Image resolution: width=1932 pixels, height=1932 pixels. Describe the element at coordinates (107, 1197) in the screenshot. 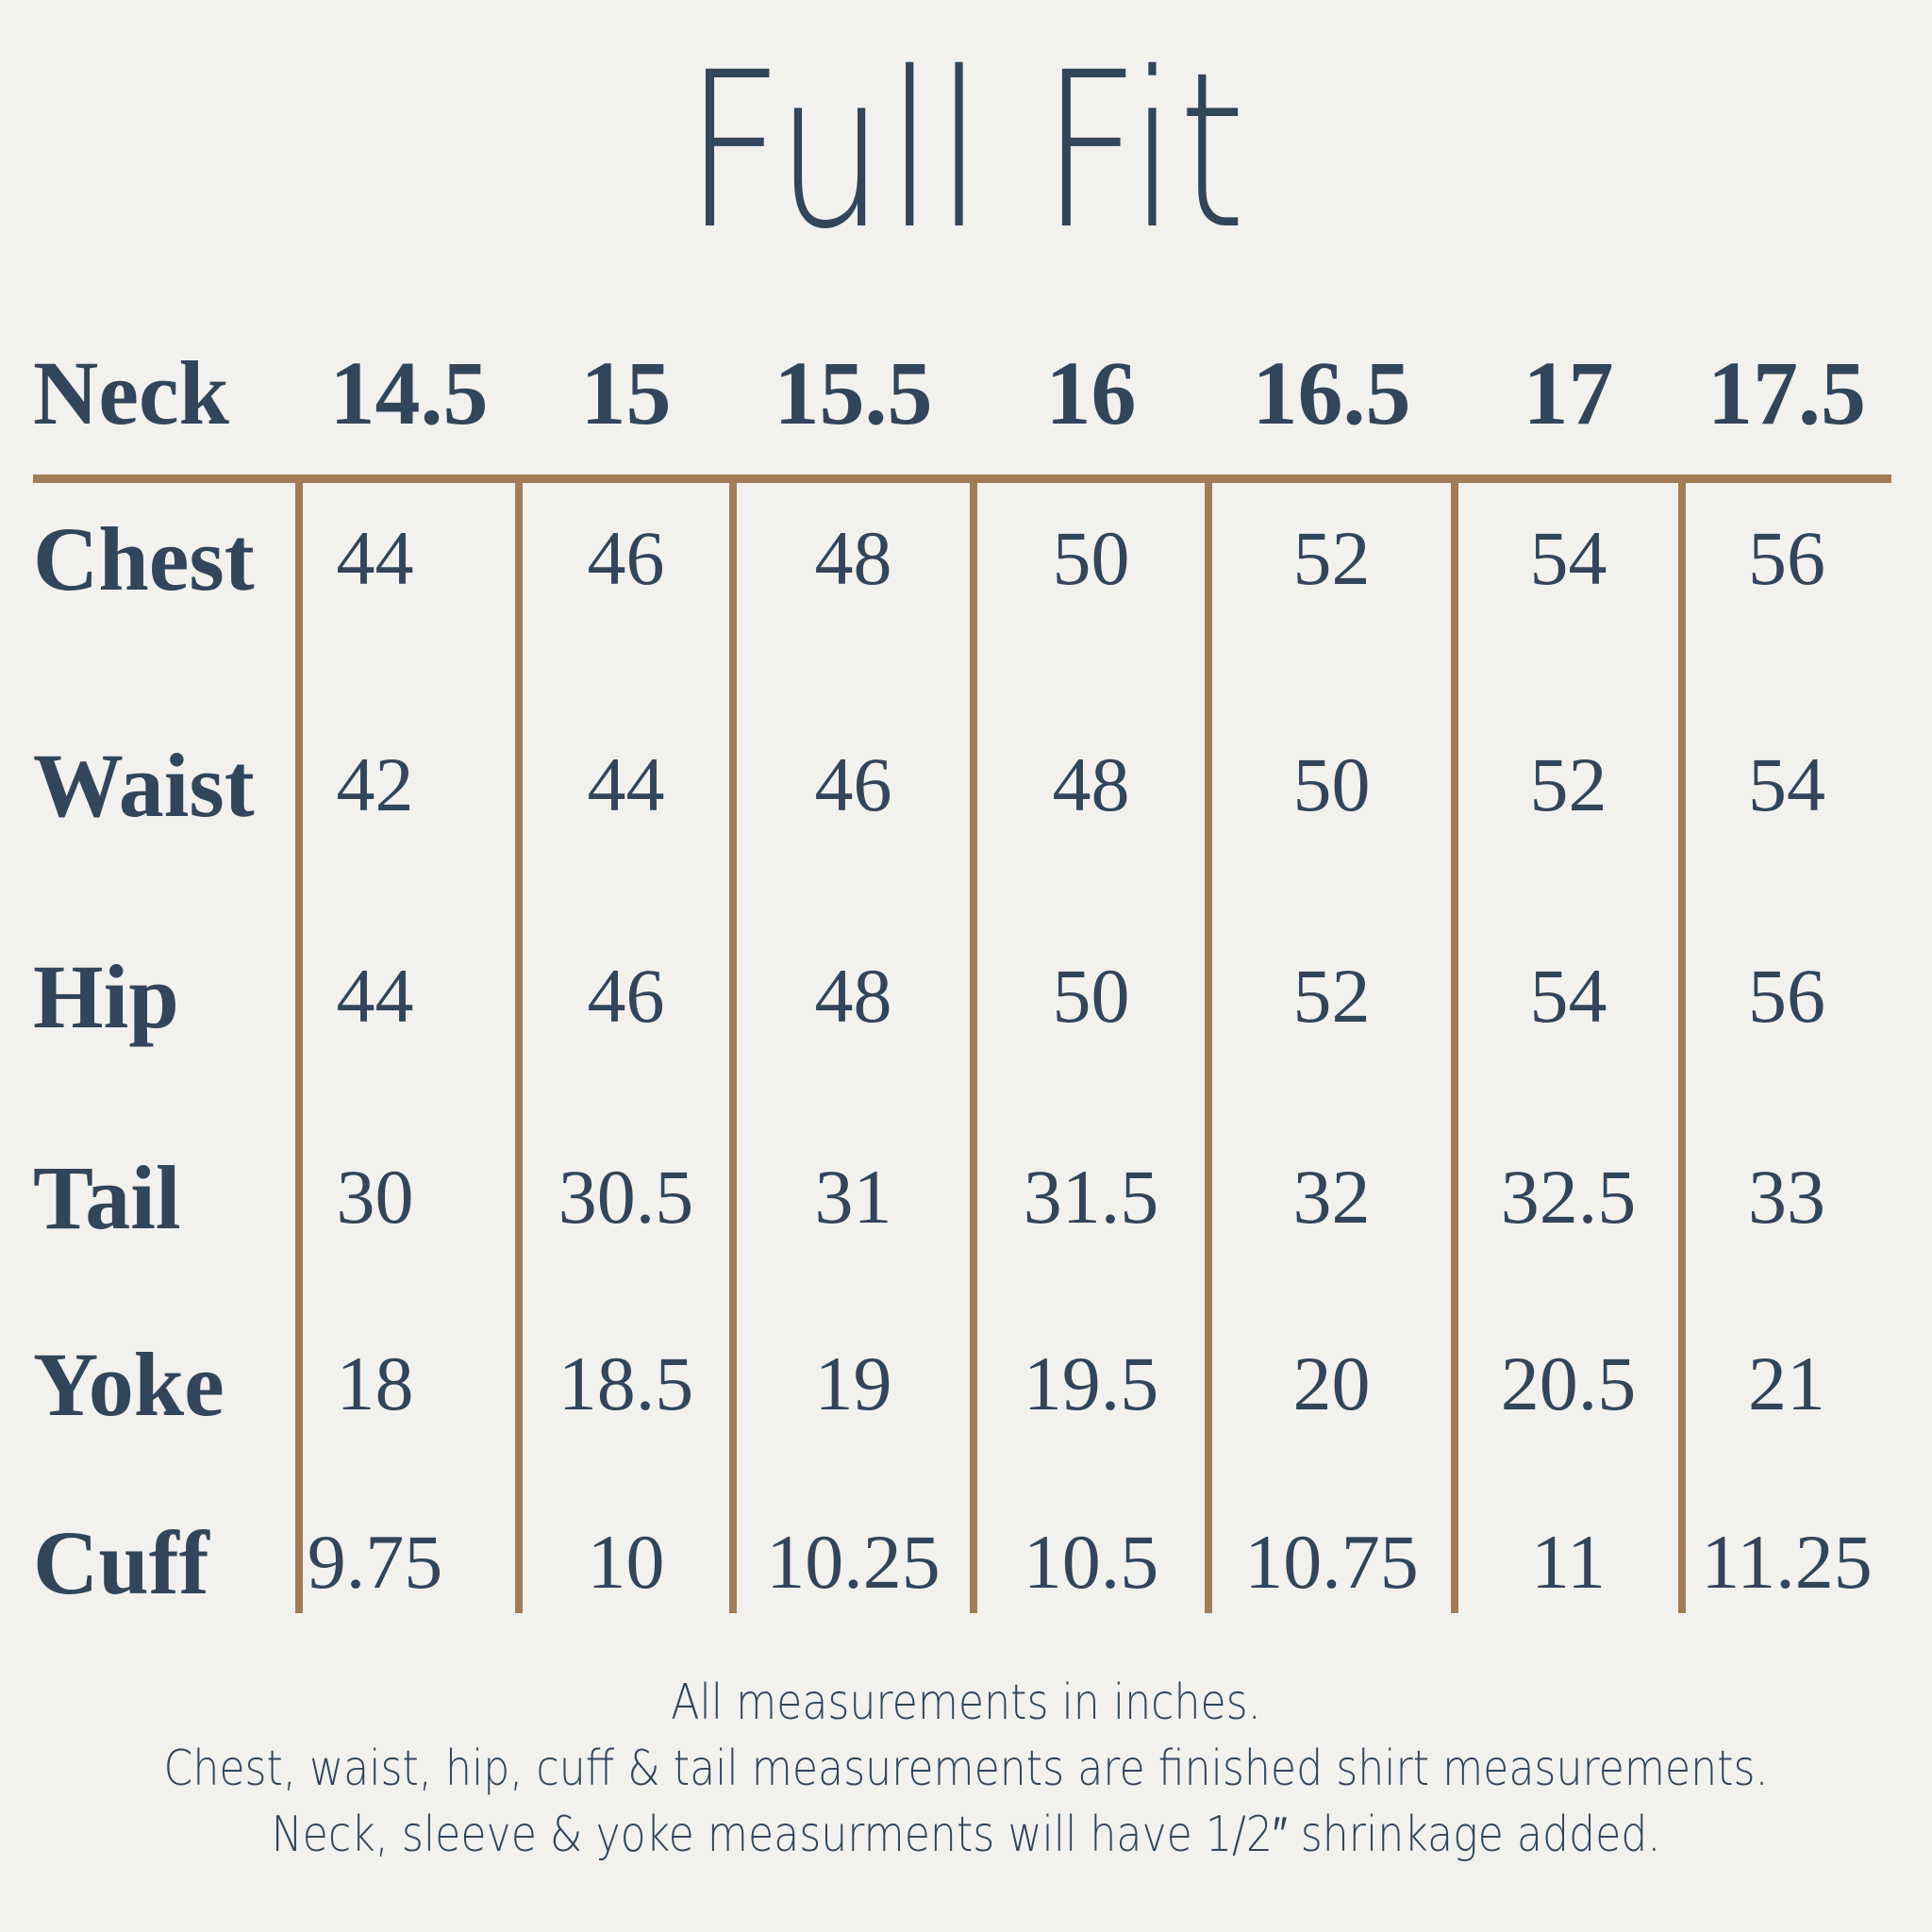

I see `row-label: Tail` at that location.